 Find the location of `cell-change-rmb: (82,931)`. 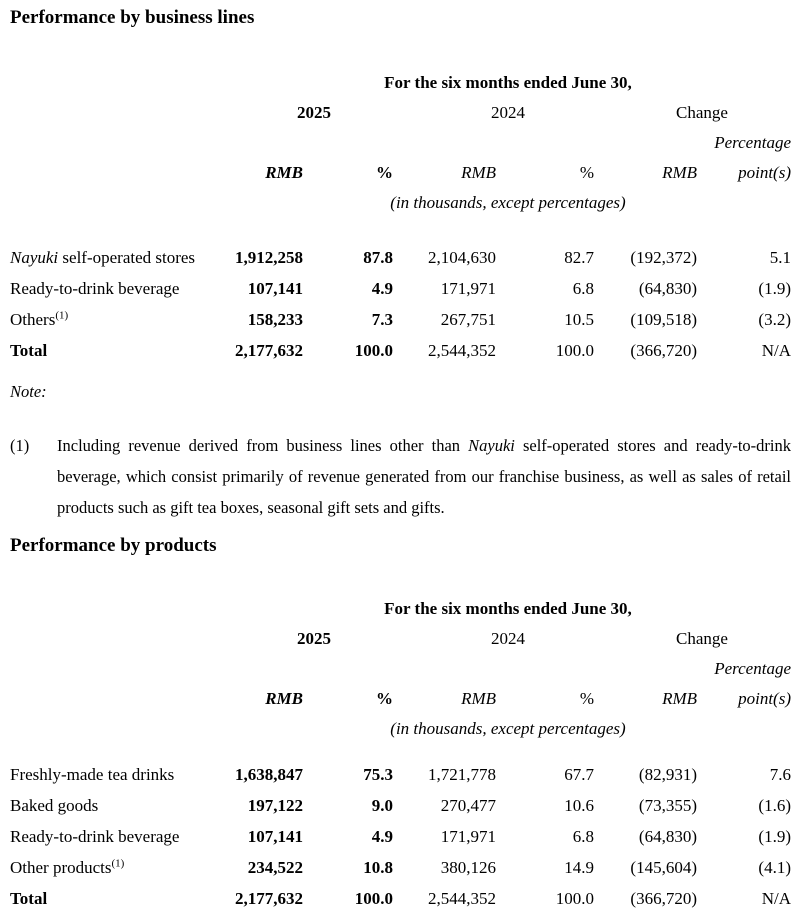

cell-change-rmb: (82,931) is located at coordinates (667, 774).